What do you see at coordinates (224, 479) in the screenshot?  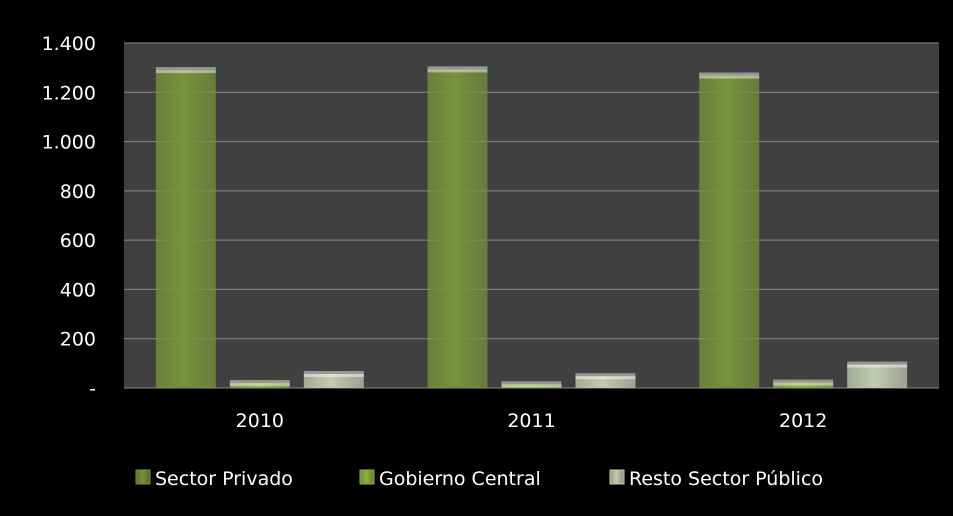 I see `legend-label: Sector Privado` at bounding box center [224, 479].